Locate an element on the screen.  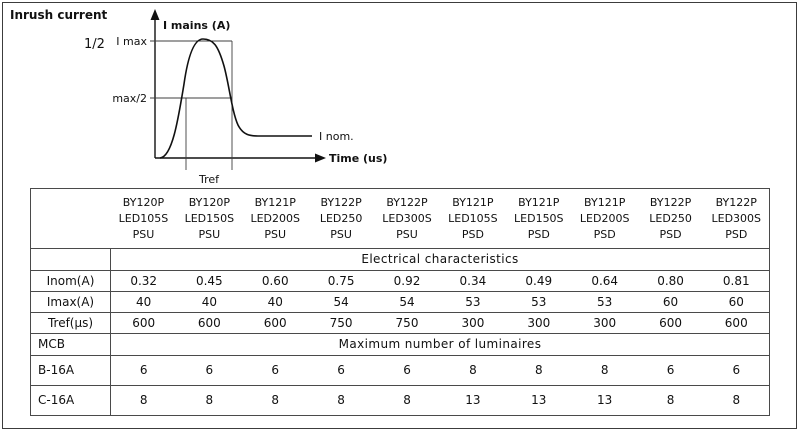
page-title: Inrush current is located at coordinates (59, 15).